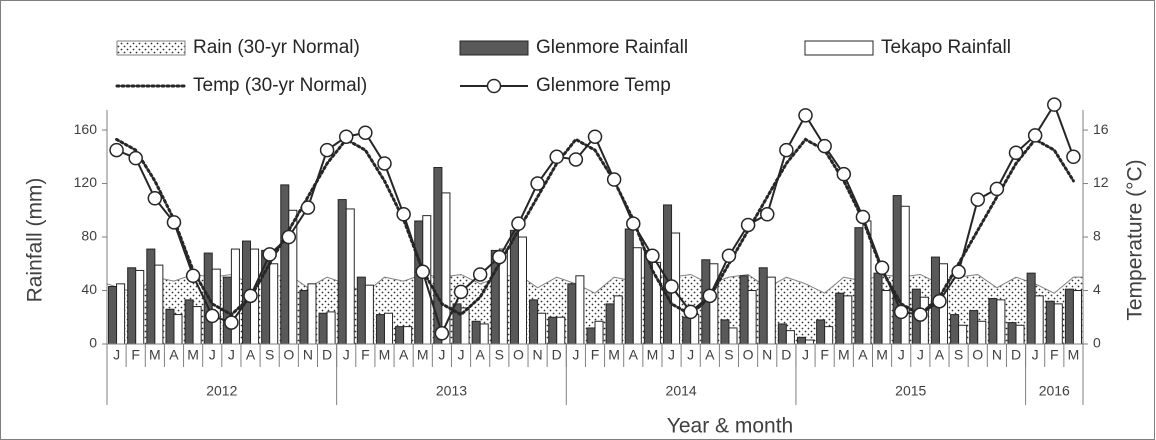 The height and width of the screenshot is (440, 1156). What do you see at coordinates (767, 355) in the screenshot?
I see `x-tick-label: N` at bounding box center [767, 355].